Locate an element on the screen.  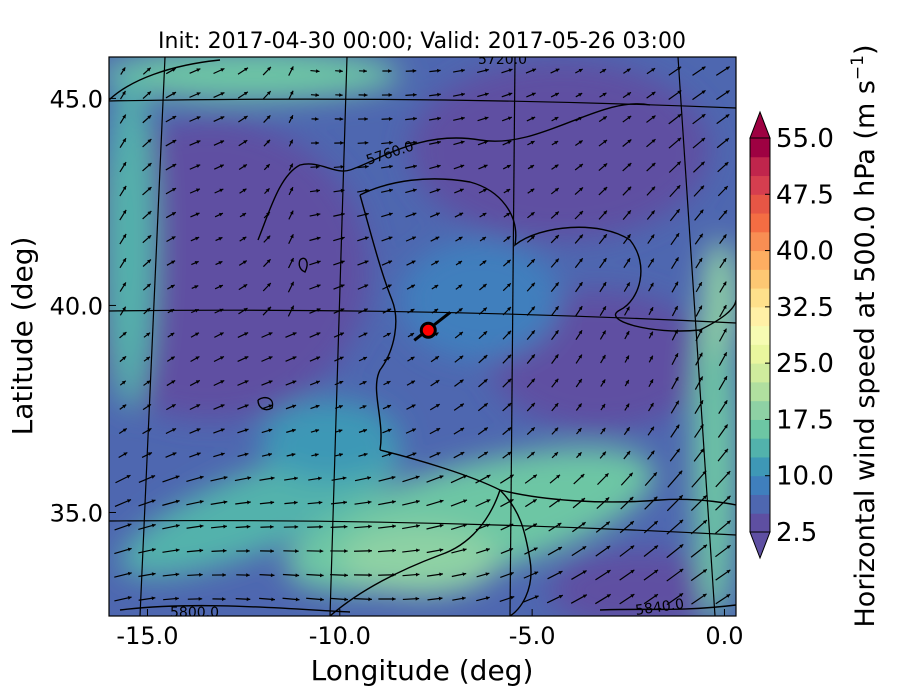
colorbar is located at coordinates (760, 335).